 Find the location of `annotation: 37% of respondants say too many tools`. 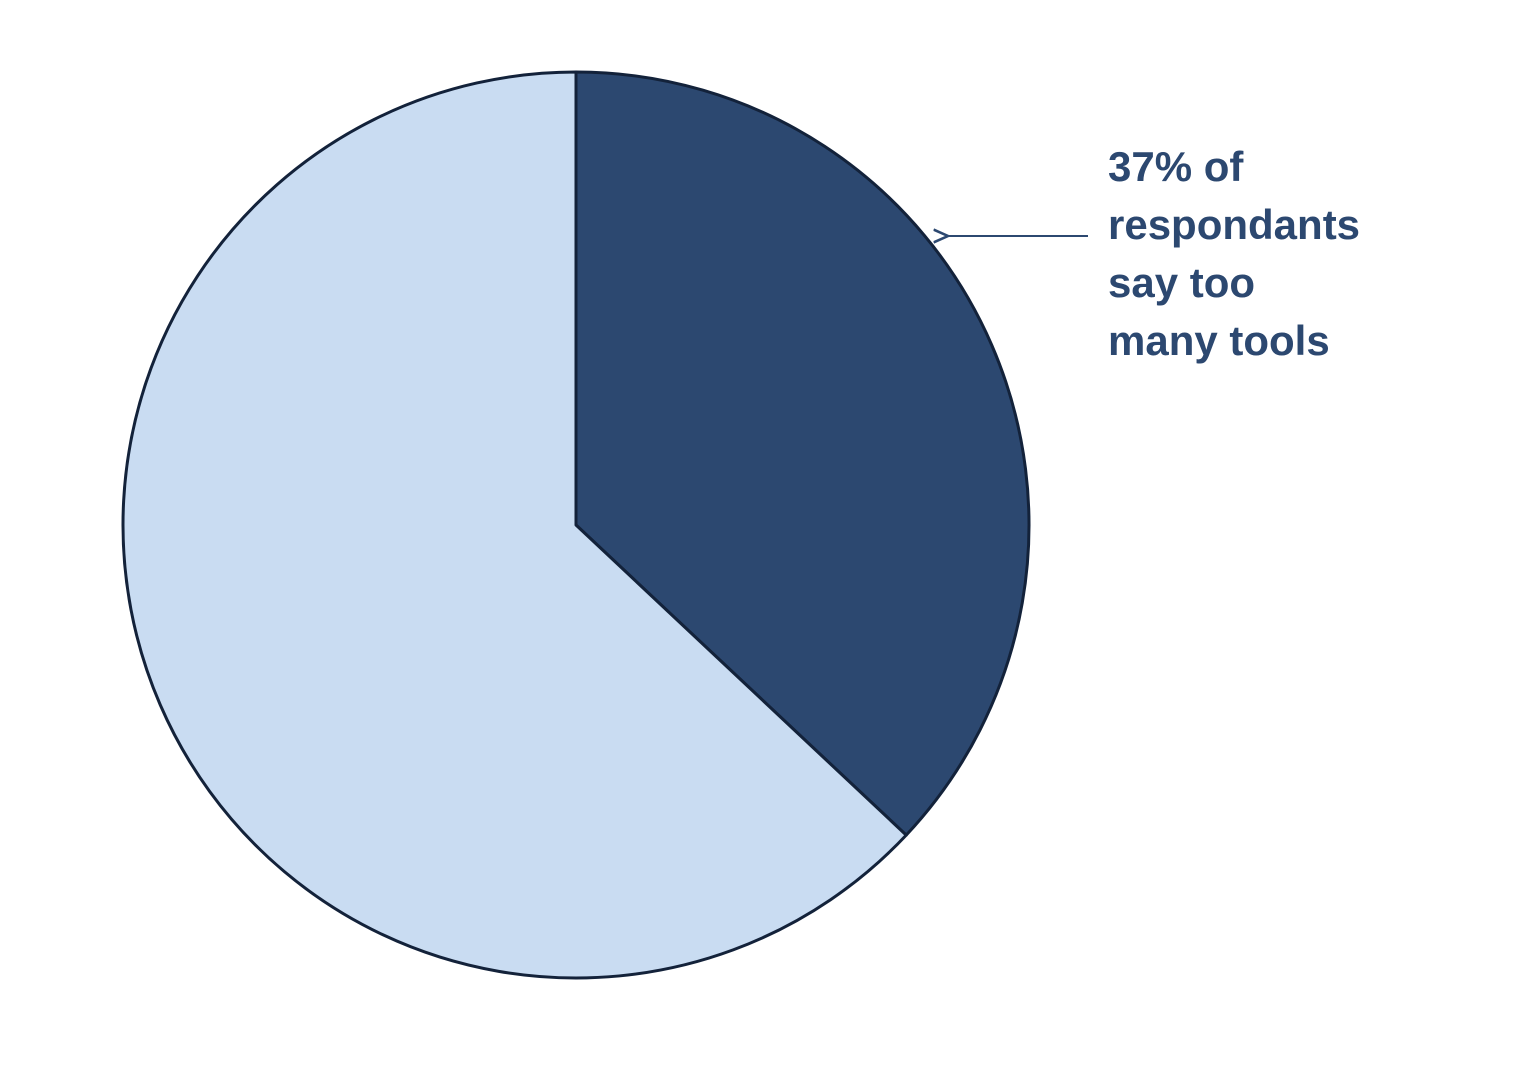

annotation: 37% of respondants say too many tools is located at coordinates (1234, 253).